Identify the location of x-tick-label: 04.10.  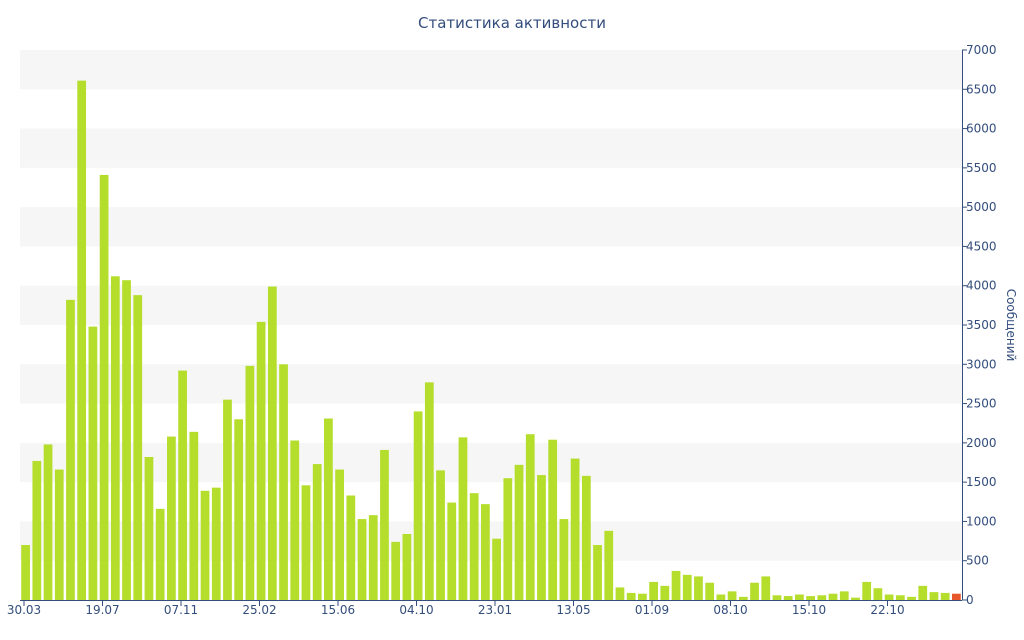
(416, 610).